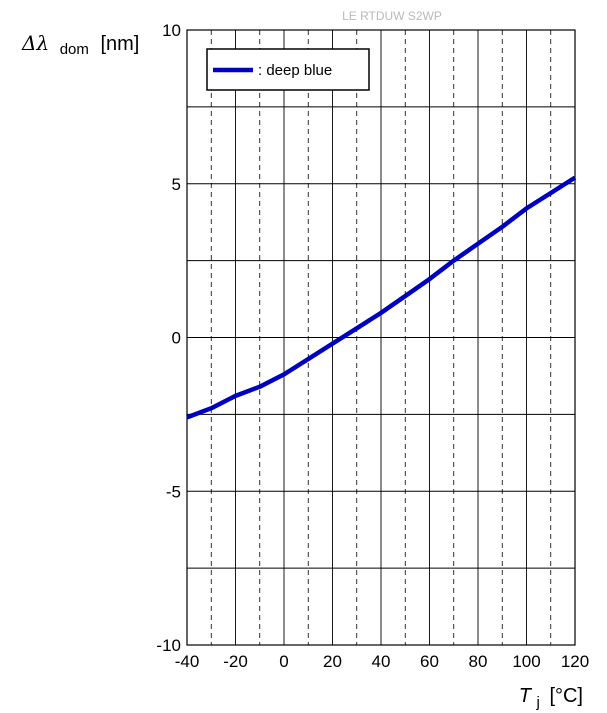  What do you see at coordinates (295, 70) in the screenshot?
I see `legend-label-deep-blue: : deep blue` at bounding box center [295, 70].